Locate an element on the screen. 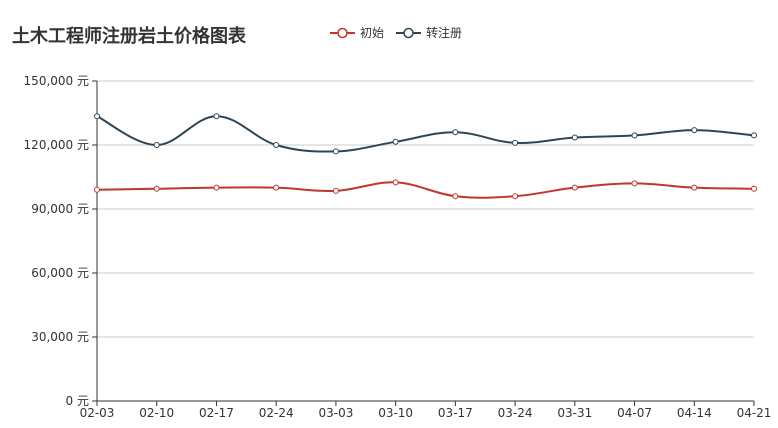 This screenshot has height=428, width=778. x-tick-label-9: 04-07 is located at coordinates (634, 413).